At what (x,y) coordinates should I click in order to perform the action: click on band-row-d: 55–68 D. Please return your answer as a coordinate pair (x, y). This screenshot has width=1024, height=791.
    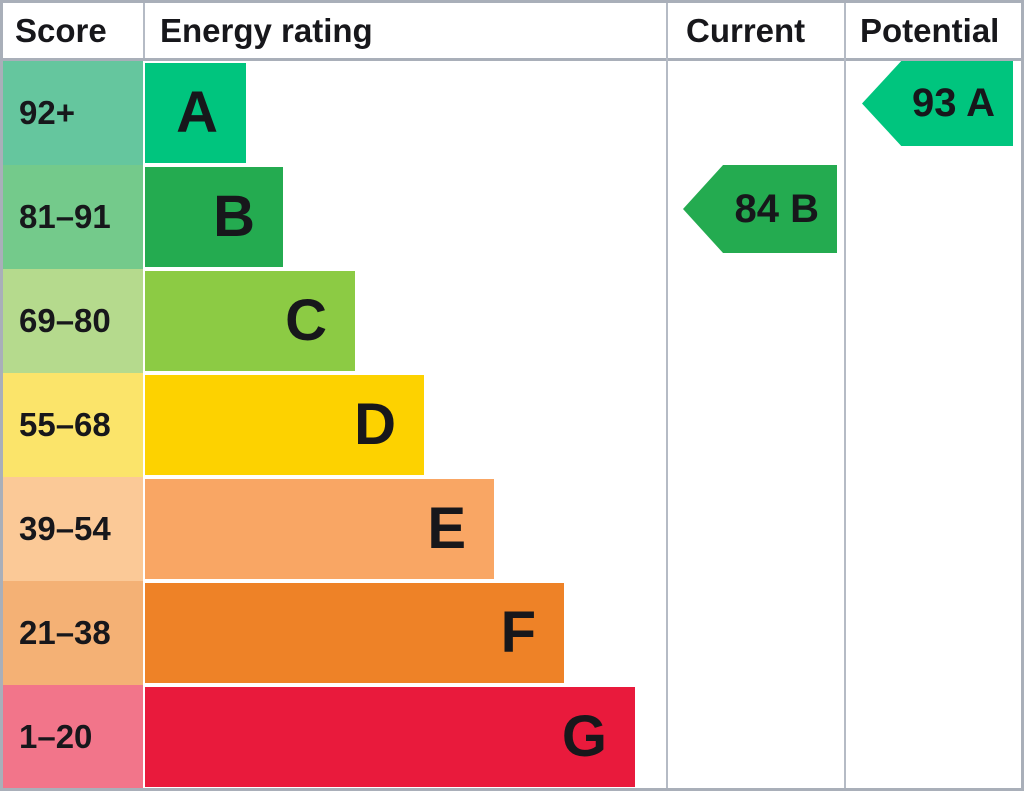
    Looking at the image, I should click on (512, 425).